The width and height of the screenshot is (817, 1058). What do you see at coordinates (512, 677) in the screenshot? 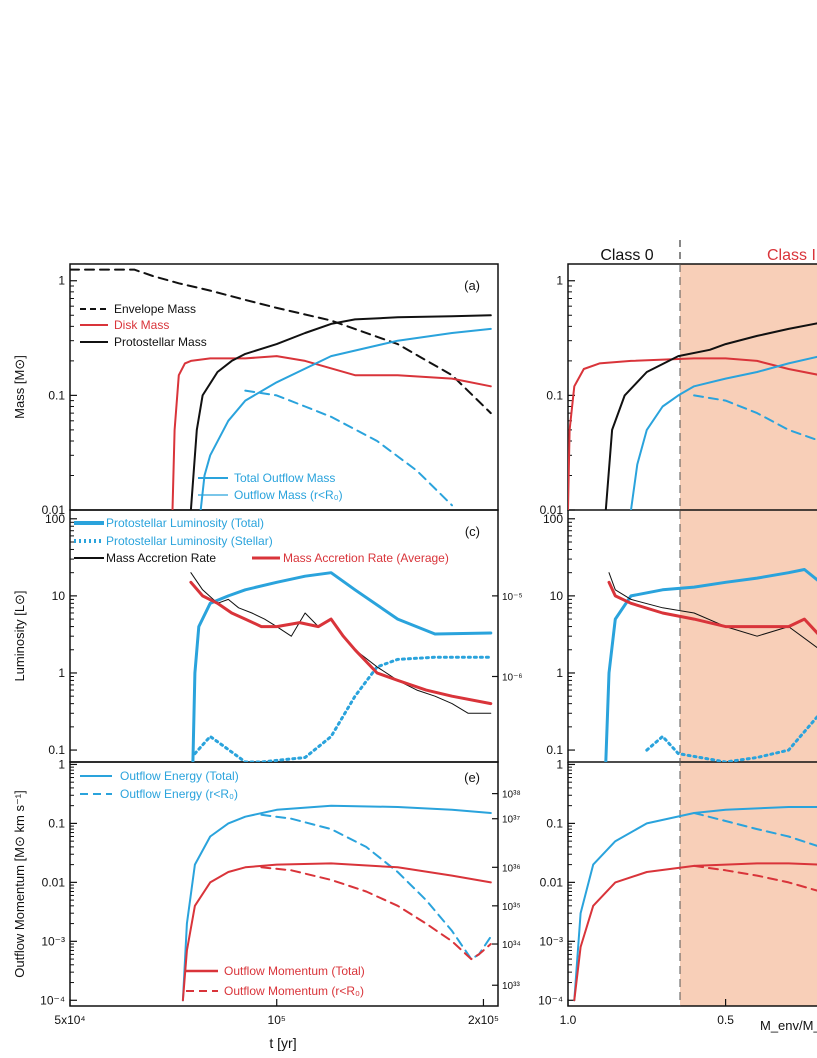
I see `right-tick-label: 10⁻⁶` at bounding box center [512, 677].